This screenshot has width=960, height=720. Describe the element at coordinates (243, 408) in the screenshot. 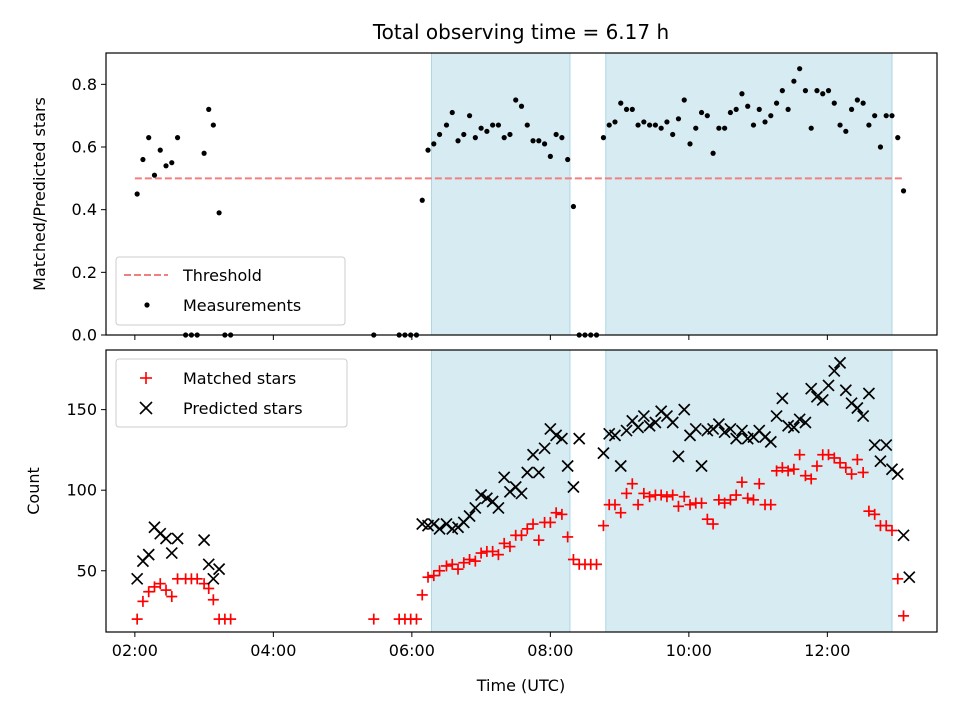

I see `legend-predicted-label: Predicted stars` at that location.